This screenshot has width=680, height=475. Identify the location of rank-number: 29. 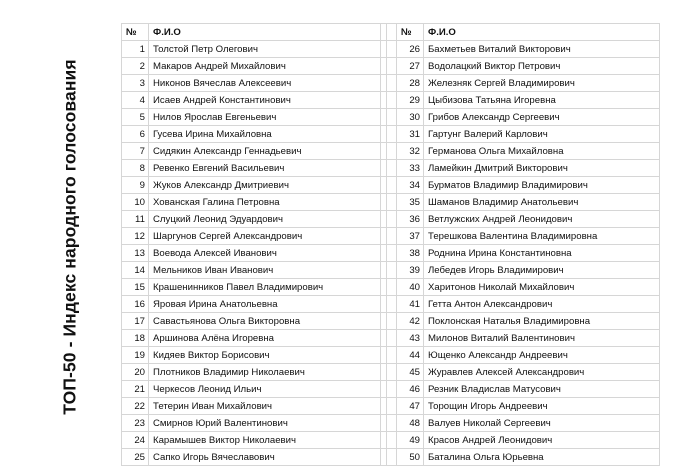
(410, 100).